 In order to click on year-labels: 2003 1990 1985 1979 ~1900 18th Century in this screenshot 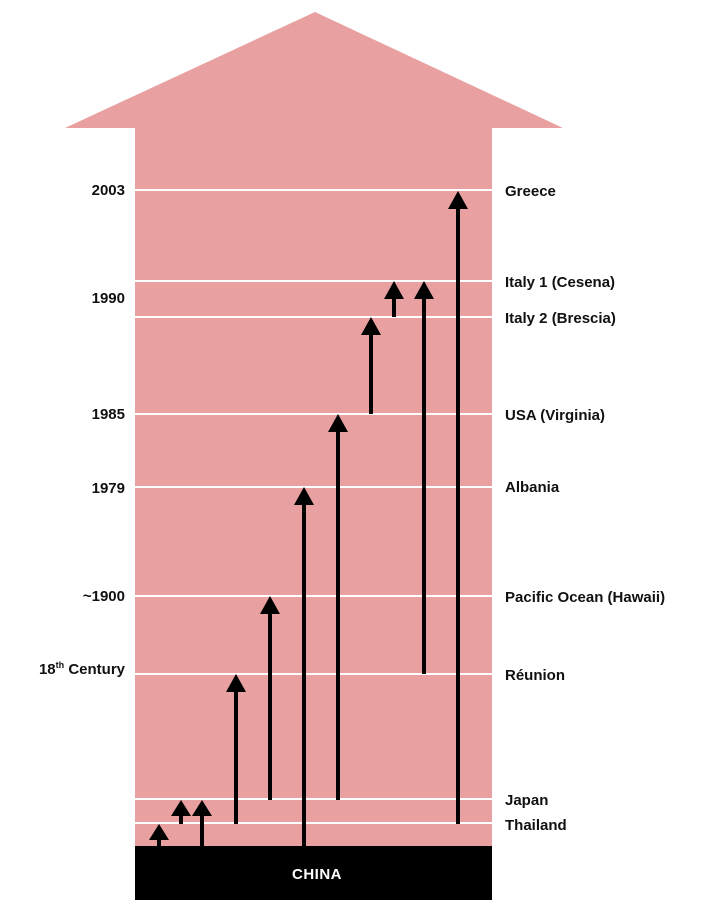, I will do `click(82, 430)`.